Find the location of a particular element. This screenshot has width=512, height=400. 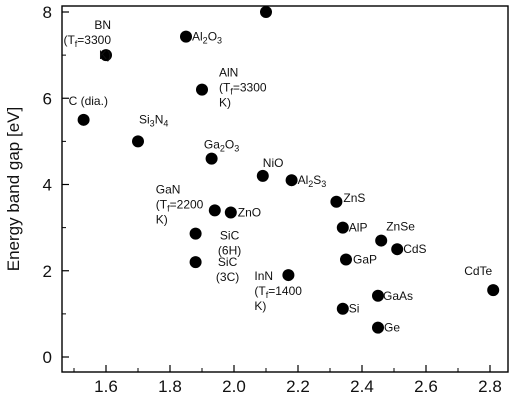

point-label-text: AlN is located at coordinates (228, 73).